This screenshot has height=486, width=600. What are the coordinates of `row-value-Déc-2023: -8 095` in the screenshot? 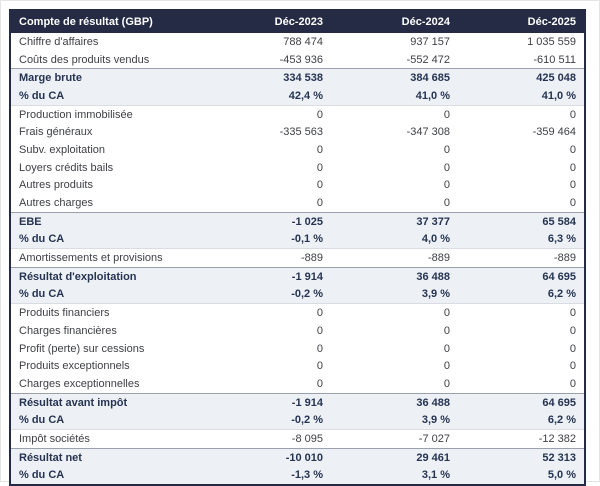 It's located at (267, 439).